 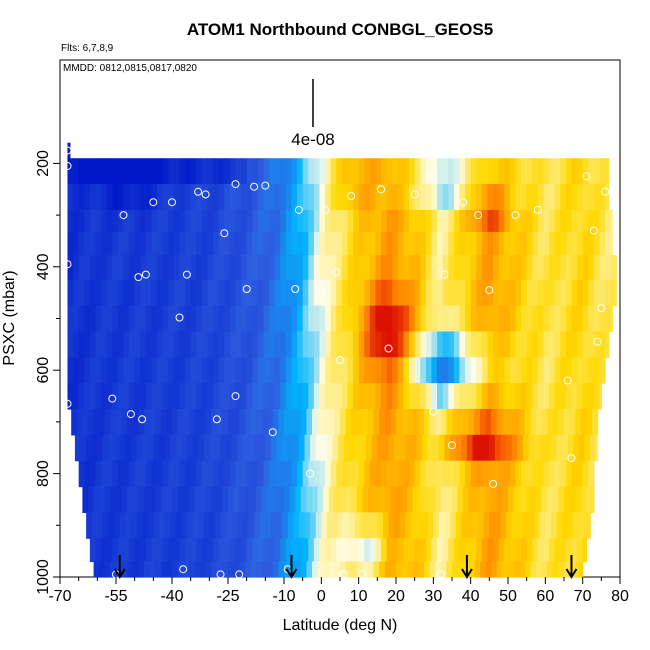 I want to click on y-tick-label: 200, so click(x=43, y=163).